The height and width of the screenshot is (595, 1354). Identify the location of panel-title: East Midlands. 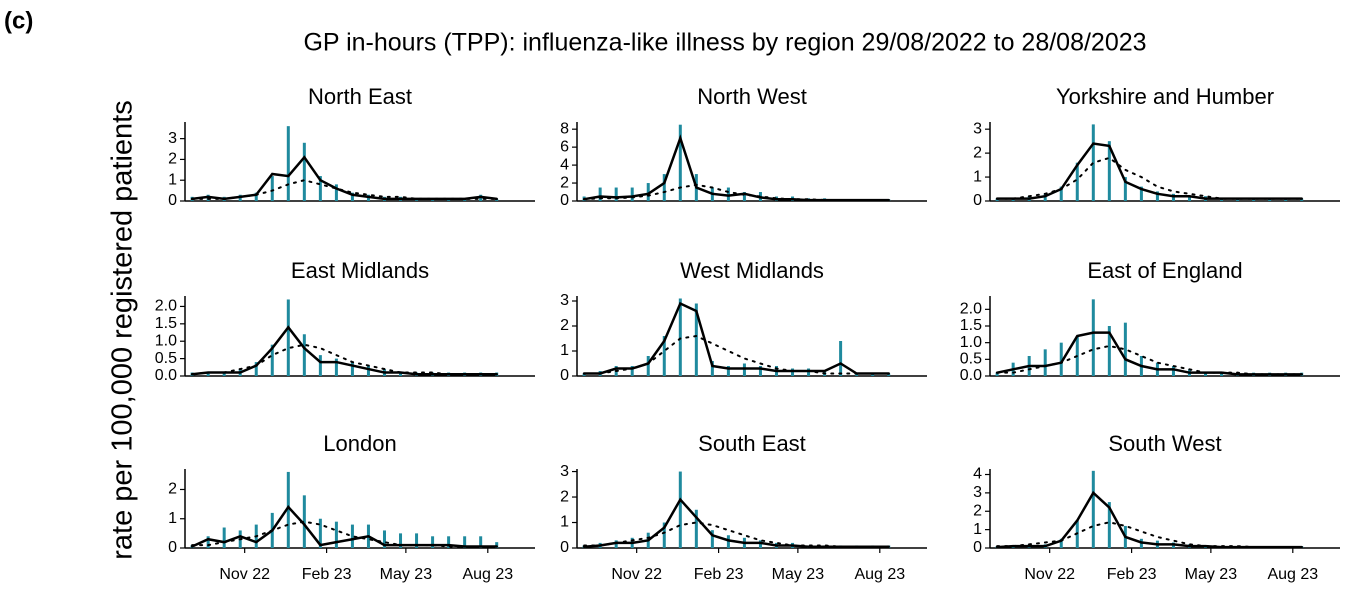
(360, 270).